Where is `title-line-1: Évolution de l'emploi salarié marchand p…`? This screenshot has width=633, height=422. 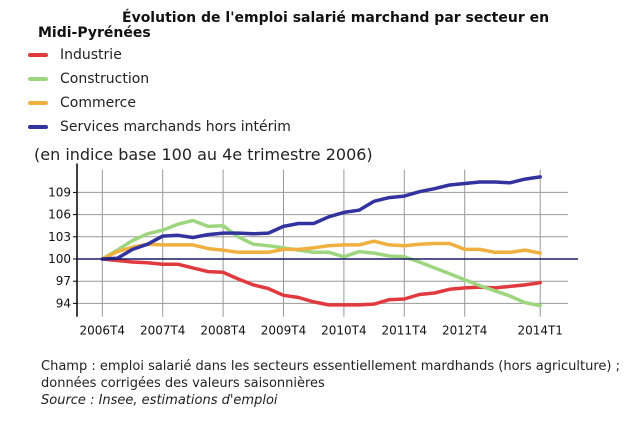
title-line-1: Évolution de l'emploi salarié marchand p… is located at coordinates (336, 18).